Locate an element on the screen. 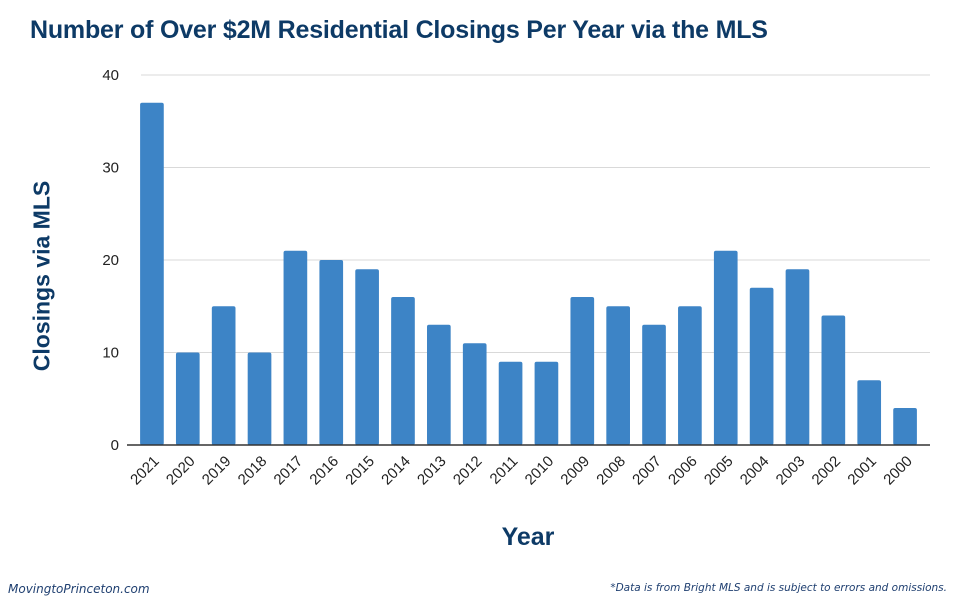 The image size is (959, 598). bar-2019 is located at coordinates (223, 375).